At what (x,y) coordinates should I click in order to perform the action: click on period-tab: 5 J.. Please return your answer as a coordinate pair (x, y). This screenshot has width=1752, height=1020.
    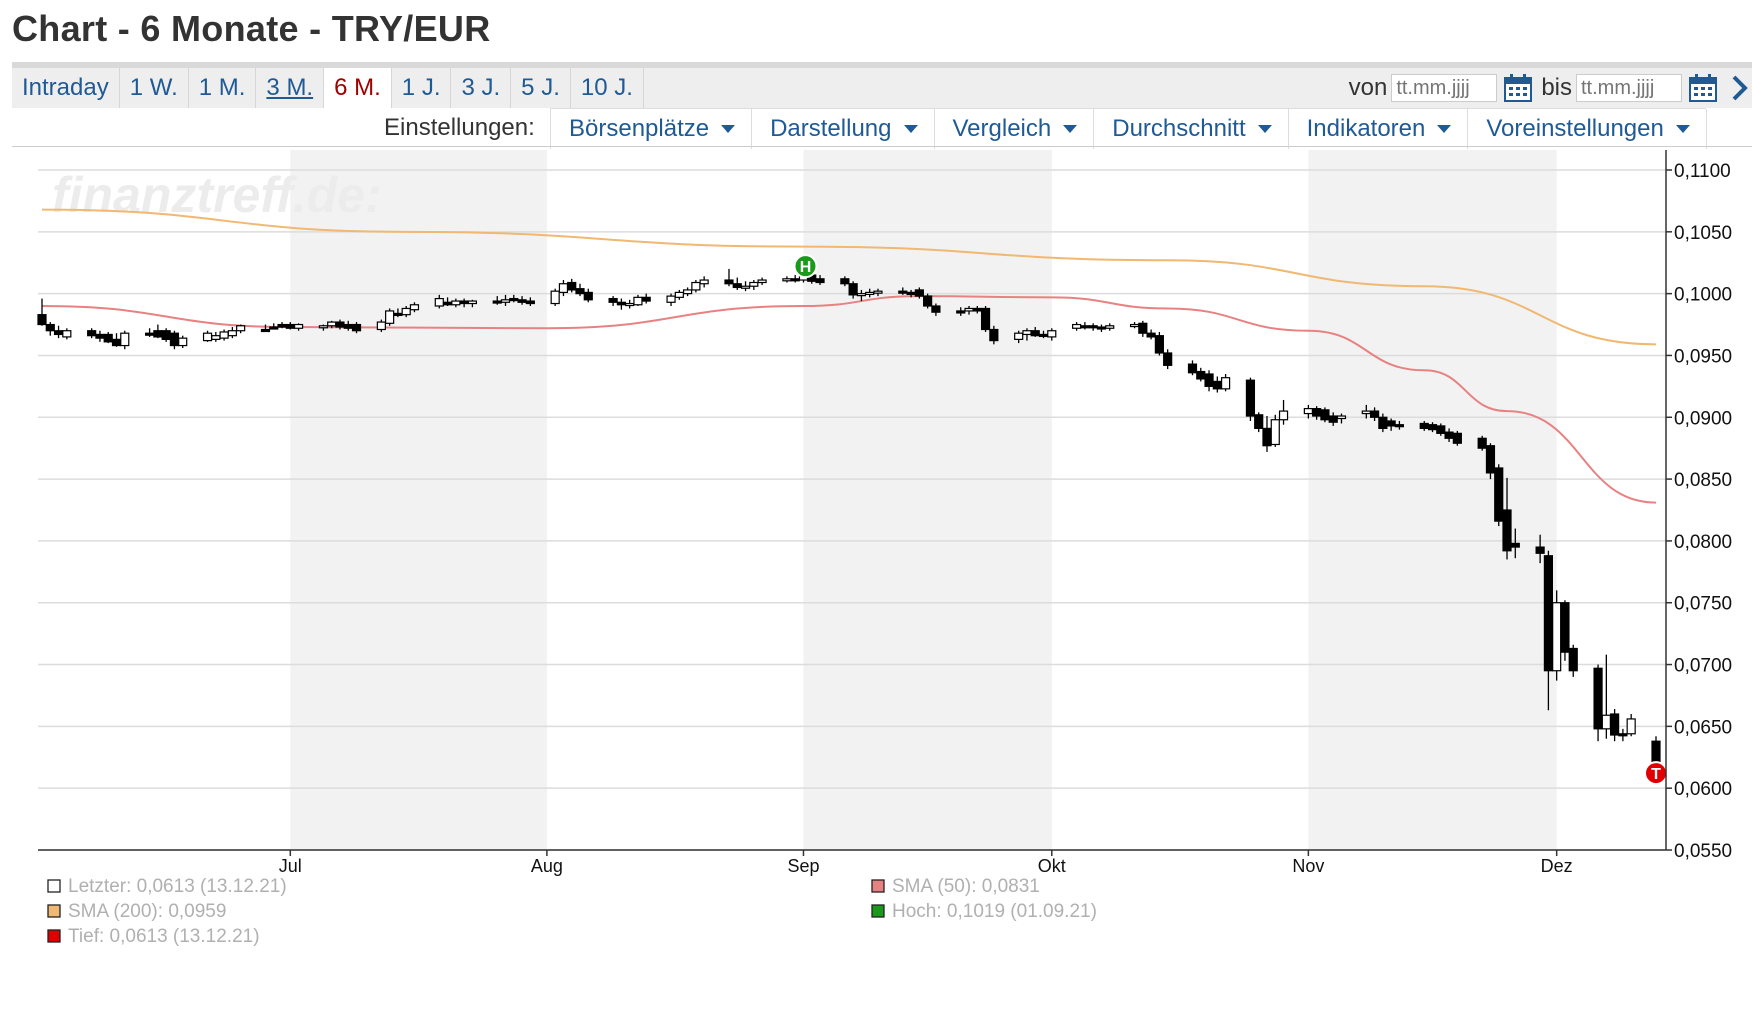
    Looking at the image, I should click on (541, 88).